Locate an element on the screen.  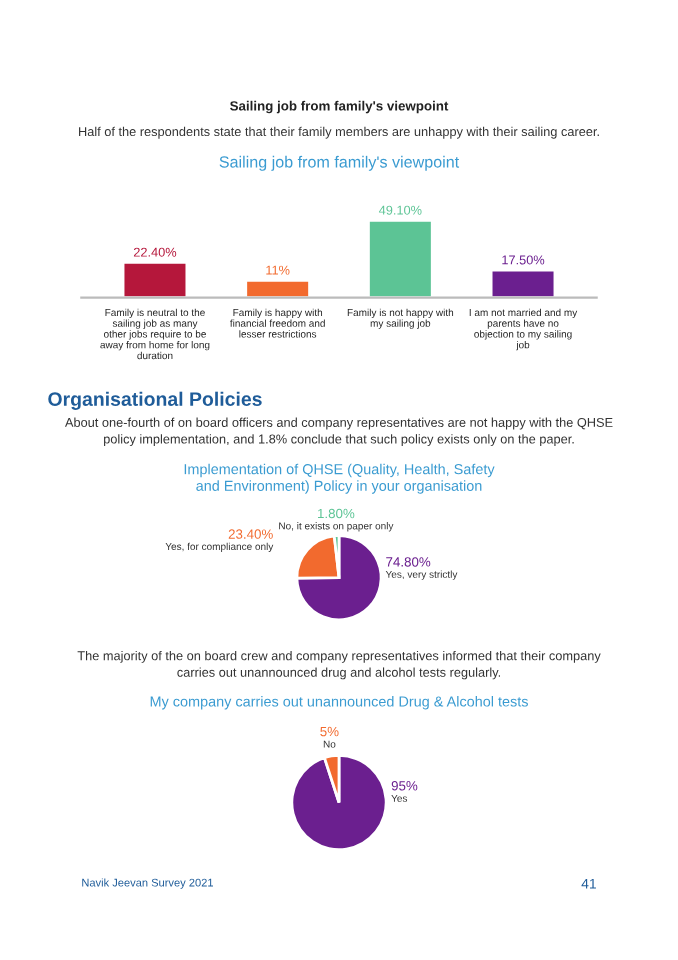
text: Organisational Policies is located at coordinates (155, 400).